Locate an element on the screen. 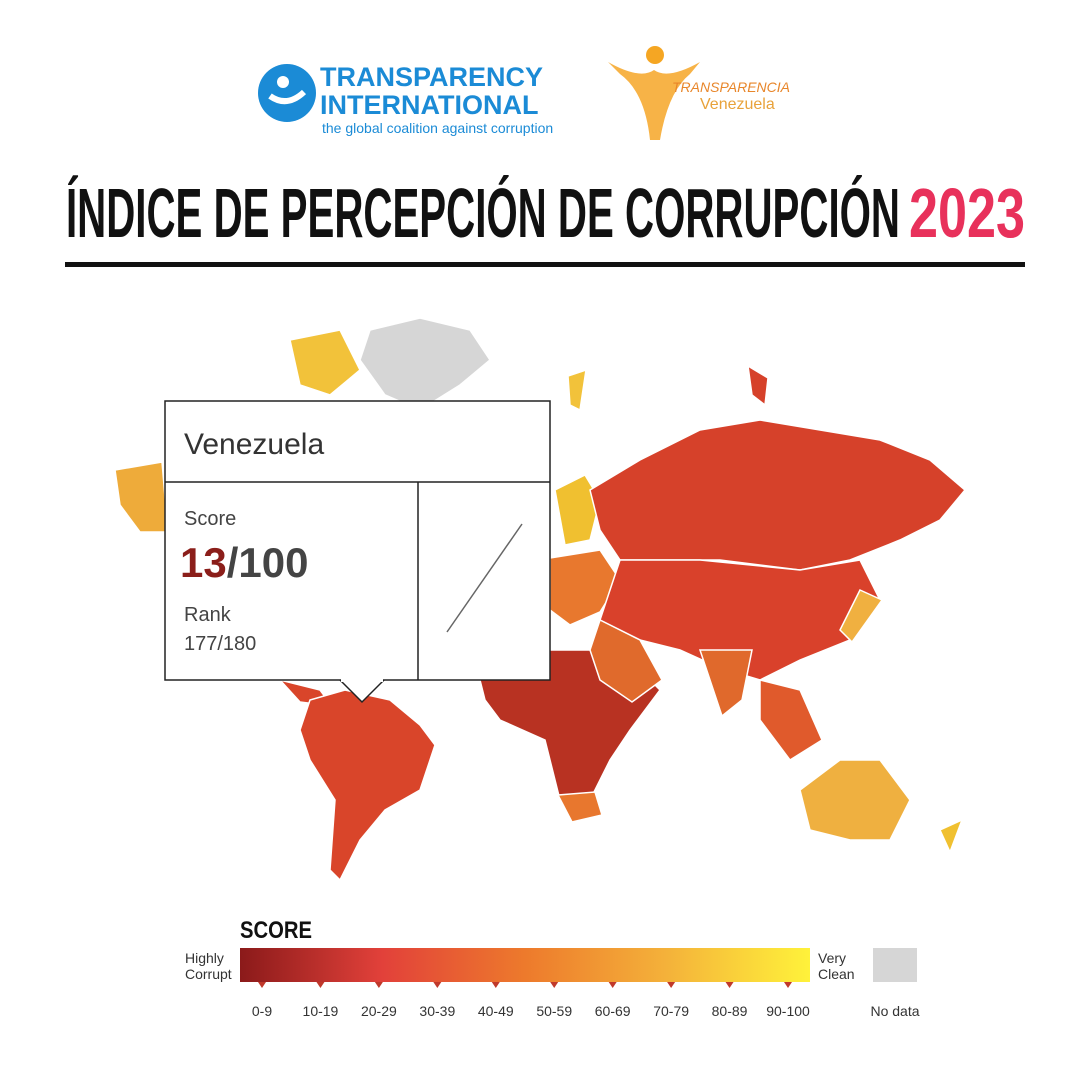 The image size is (1080, 1080). tv-emblem-body is located at coordinates (654, 101).